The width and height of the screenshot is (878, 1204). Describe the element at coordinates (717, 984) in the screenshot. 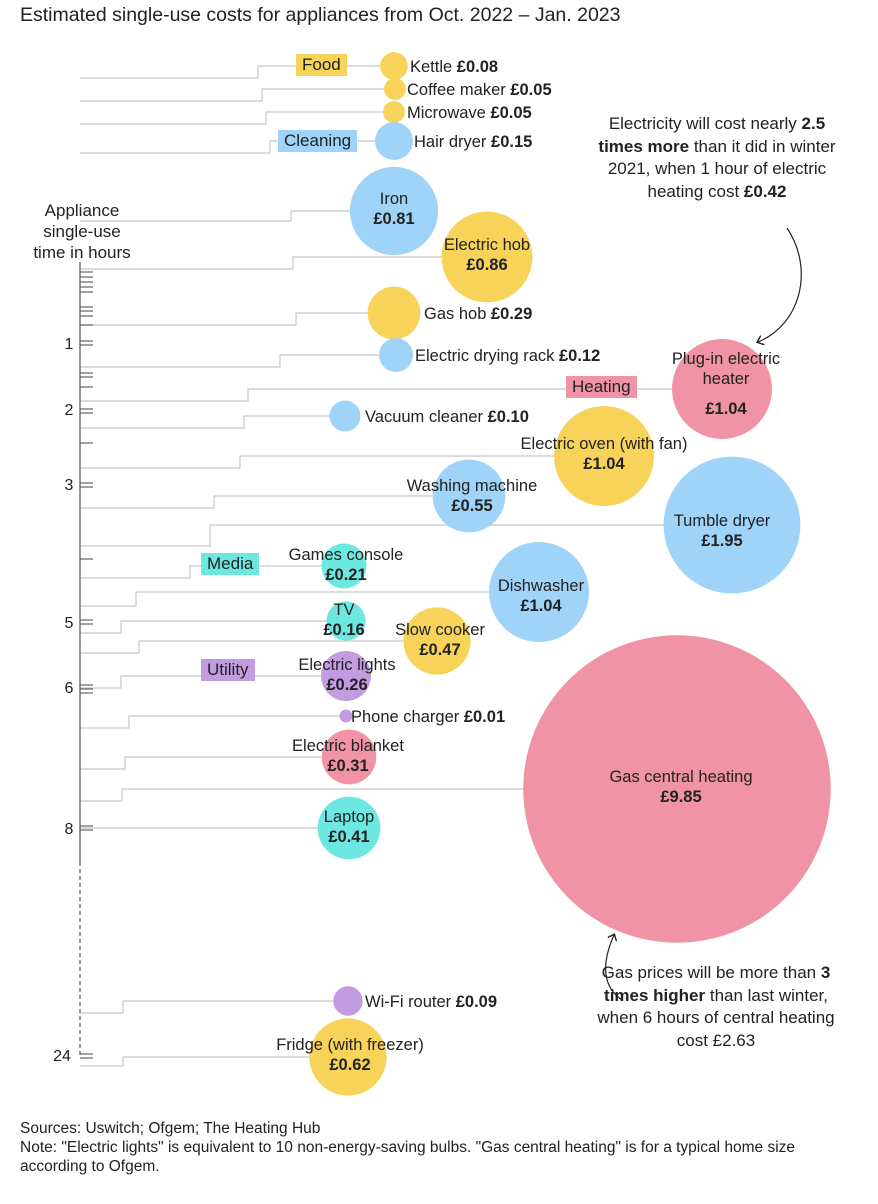

I see `annotation-highlight: 3 times higher` at that location.